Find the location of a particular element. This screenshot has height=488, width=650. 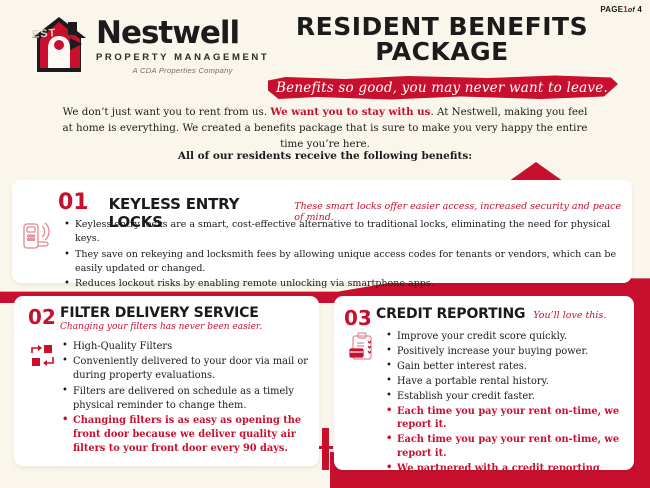

red-right-edge-decor is located at coordinates (639, 380).